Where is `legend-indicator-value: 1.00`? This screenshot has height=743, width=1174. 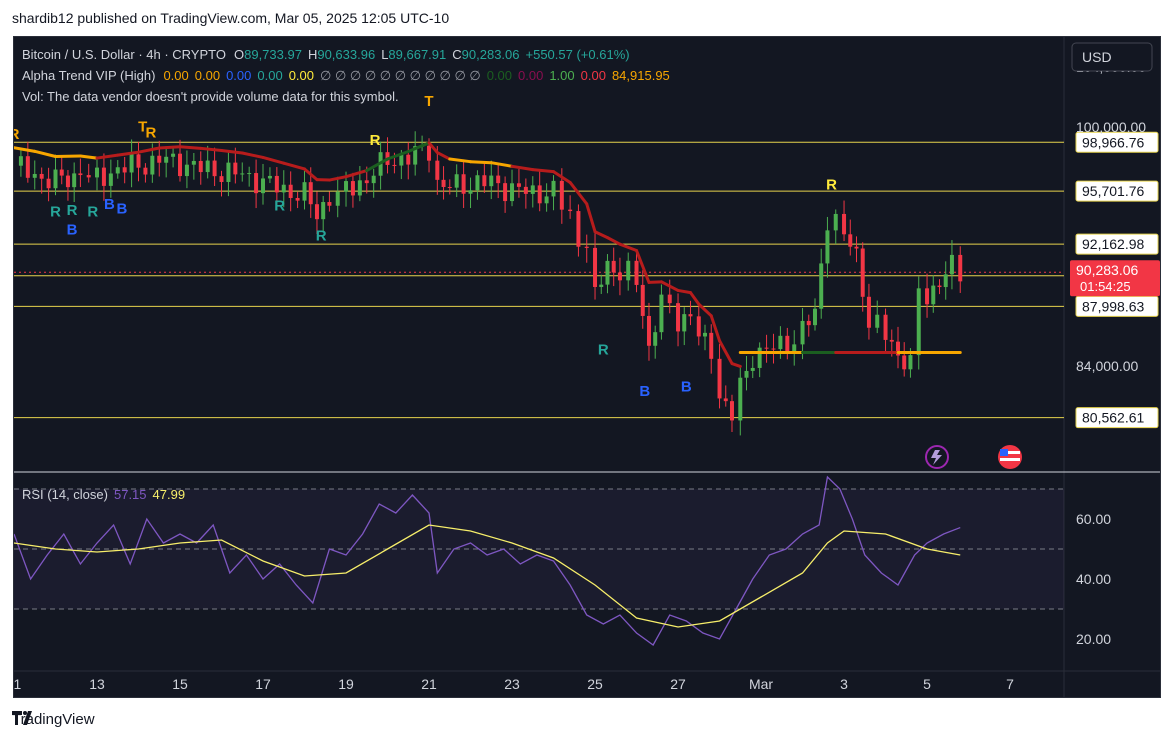 legend-indicator-value: 1.00 is located at coordinates (561, 75).